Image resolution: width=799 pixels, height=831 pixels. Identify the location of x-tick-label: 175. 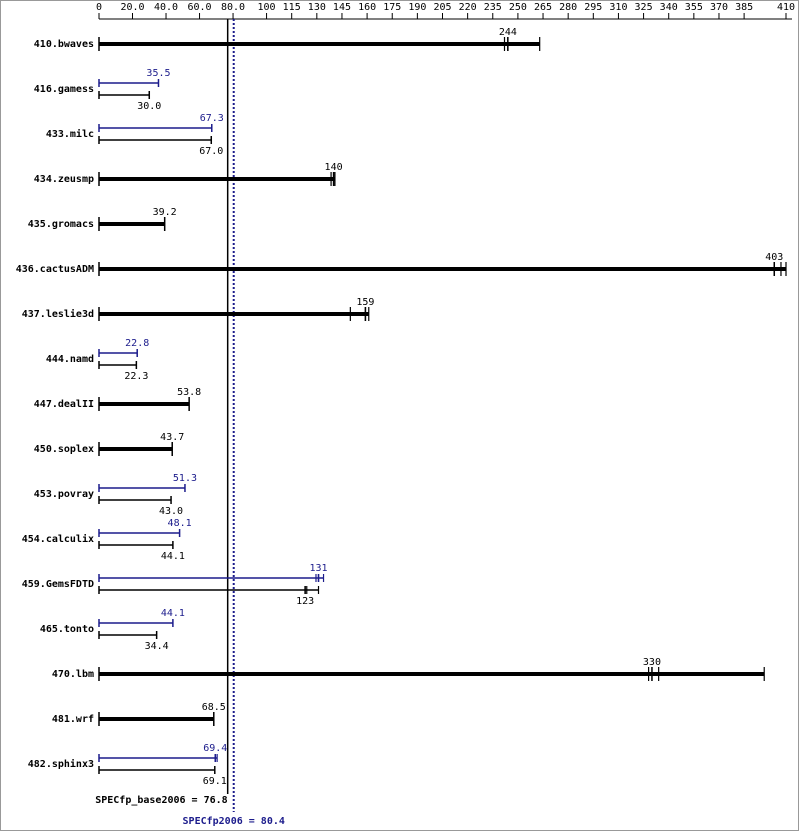
(392, 7).